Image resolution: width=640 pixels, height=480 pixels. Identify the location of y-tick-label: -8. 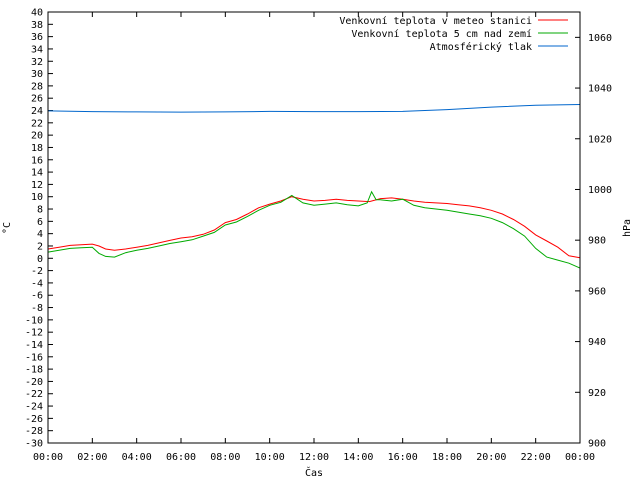
(37, 308).